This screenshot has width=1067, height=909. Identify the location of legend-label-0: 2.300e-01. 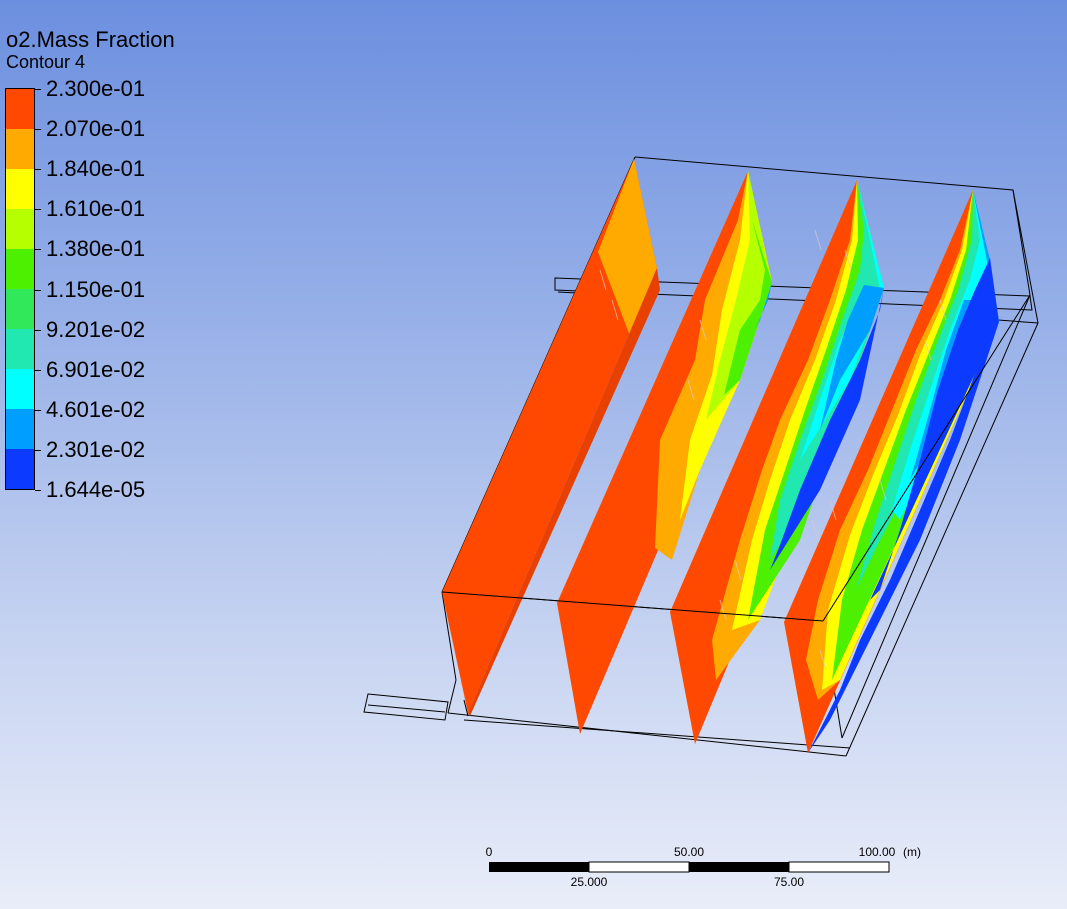
(96, 88).